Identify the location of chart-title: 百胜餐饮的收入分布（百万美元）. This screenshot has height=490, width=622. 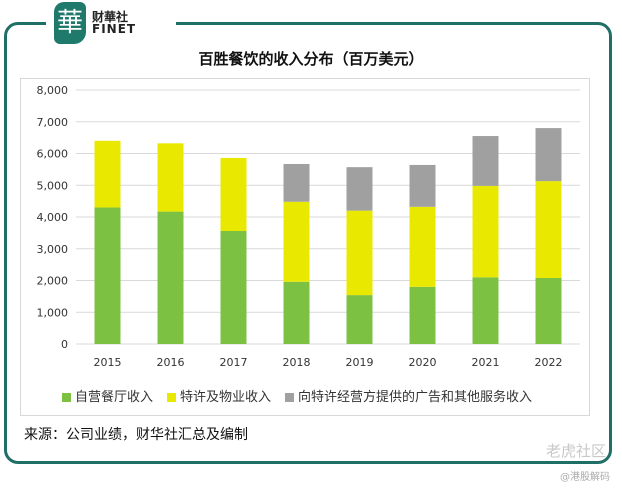
(311, 59).